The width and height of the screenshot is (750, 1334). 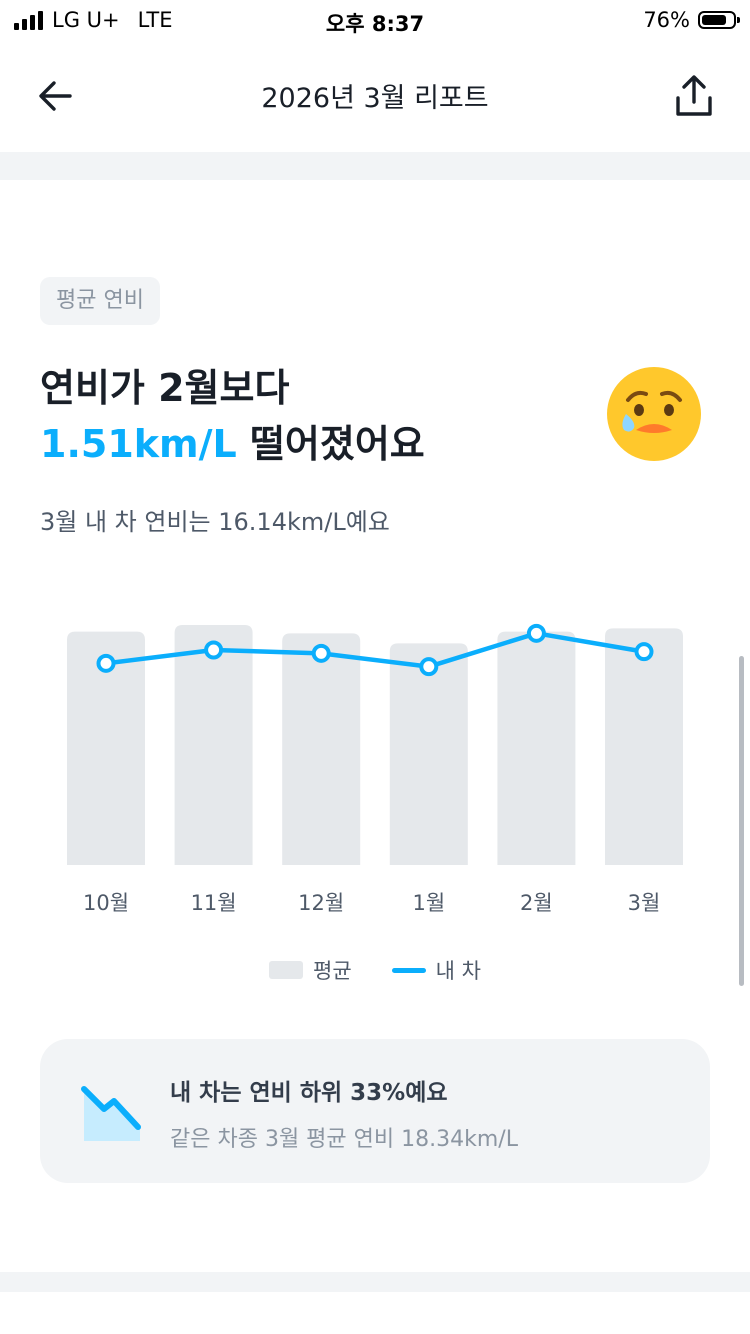 I want to click on legend-my-car: 내 차, so click(x=436, y=970).